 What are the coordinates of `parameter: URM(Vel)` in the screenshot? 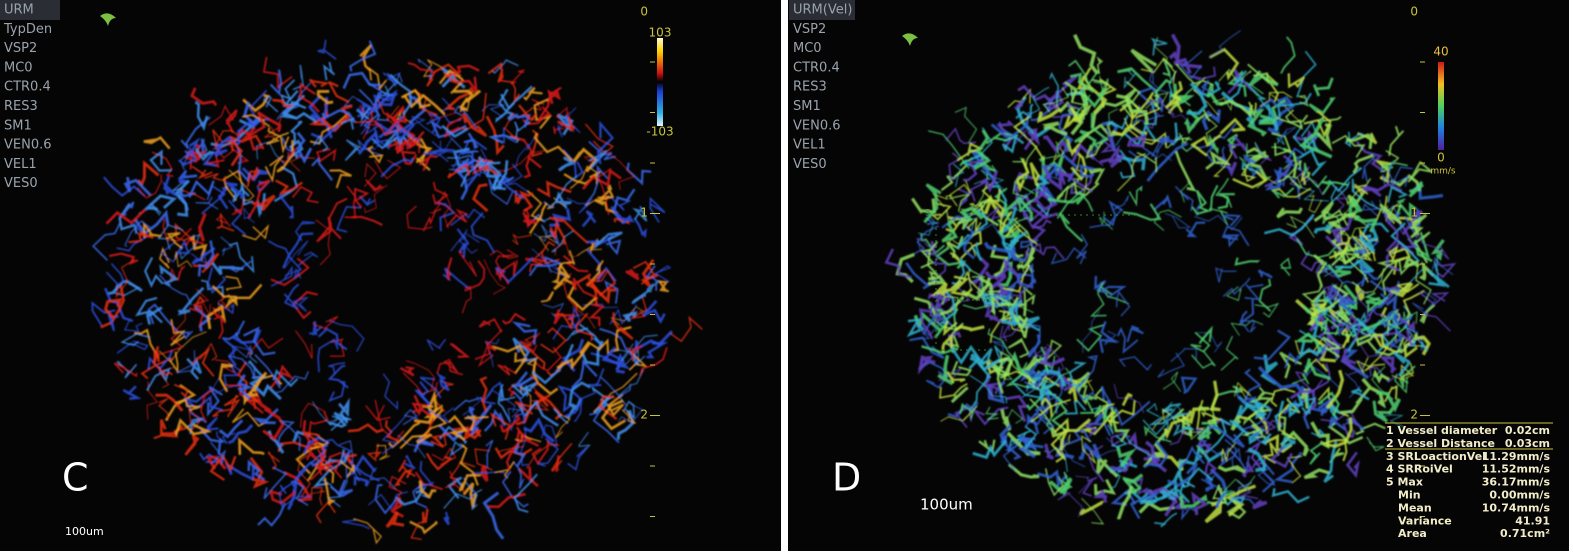 It's located at (822, 10).